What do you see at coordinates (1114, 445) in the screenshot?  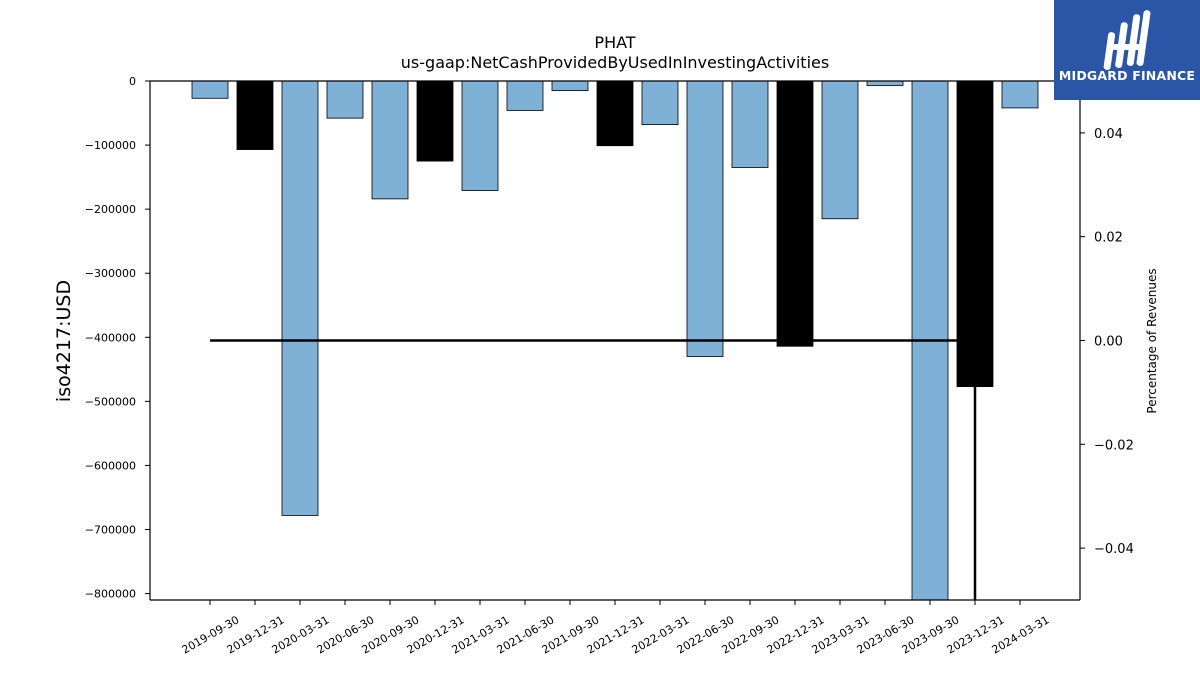 I see `y2-tick-label: −0.02` at bounding box center [1114, 445].